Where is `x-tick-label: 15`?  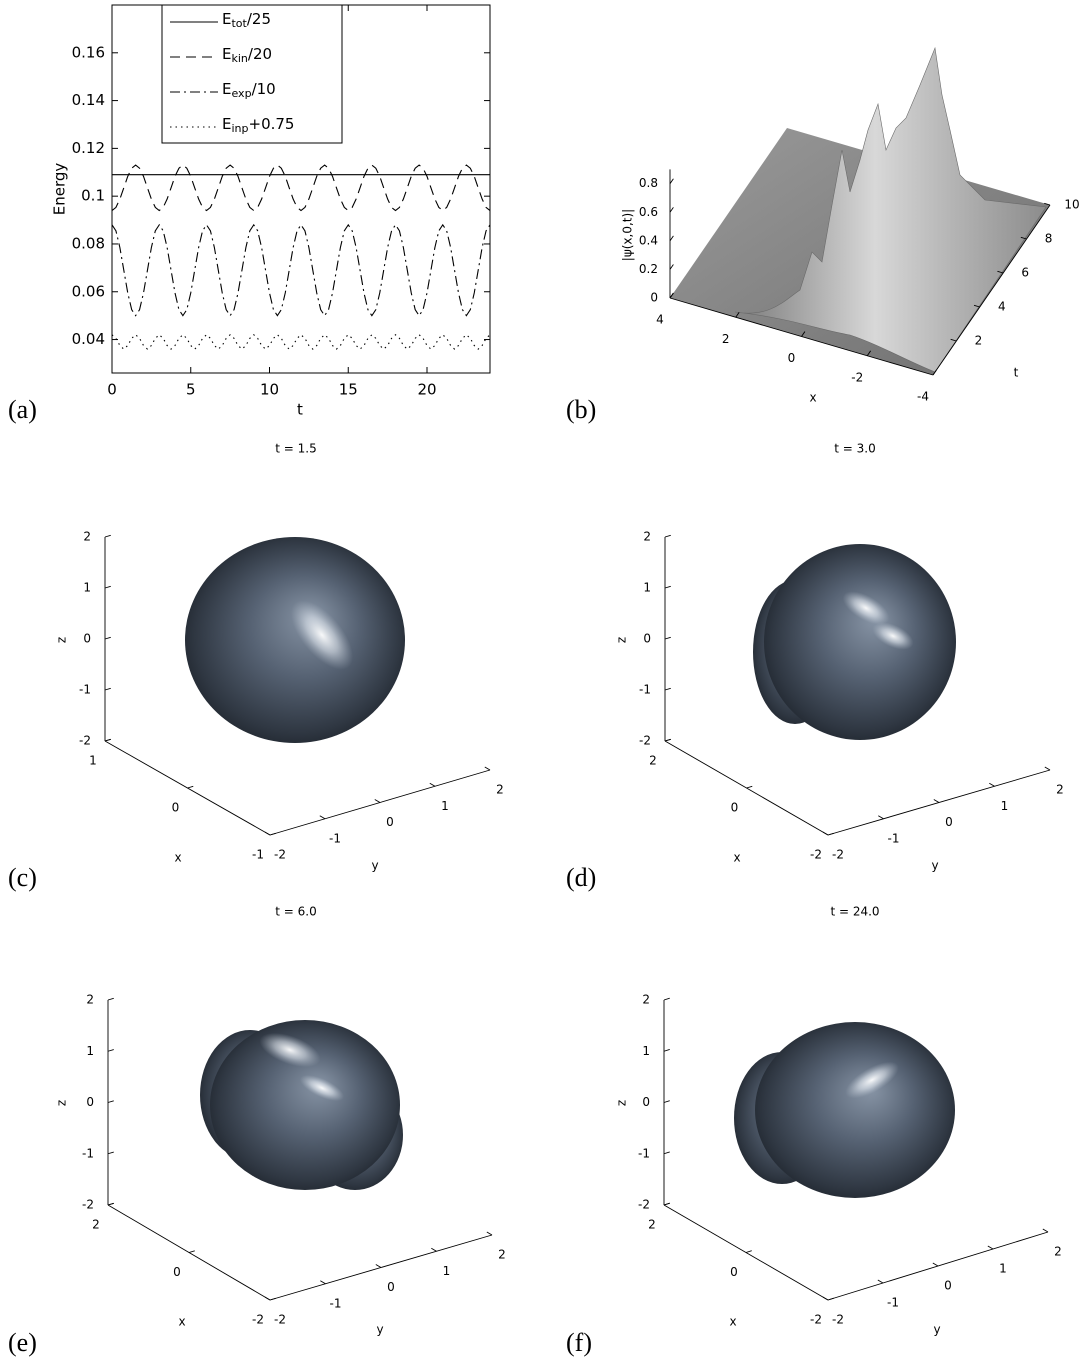 x-tick-label: 15 is located at coordinates (348, 390).